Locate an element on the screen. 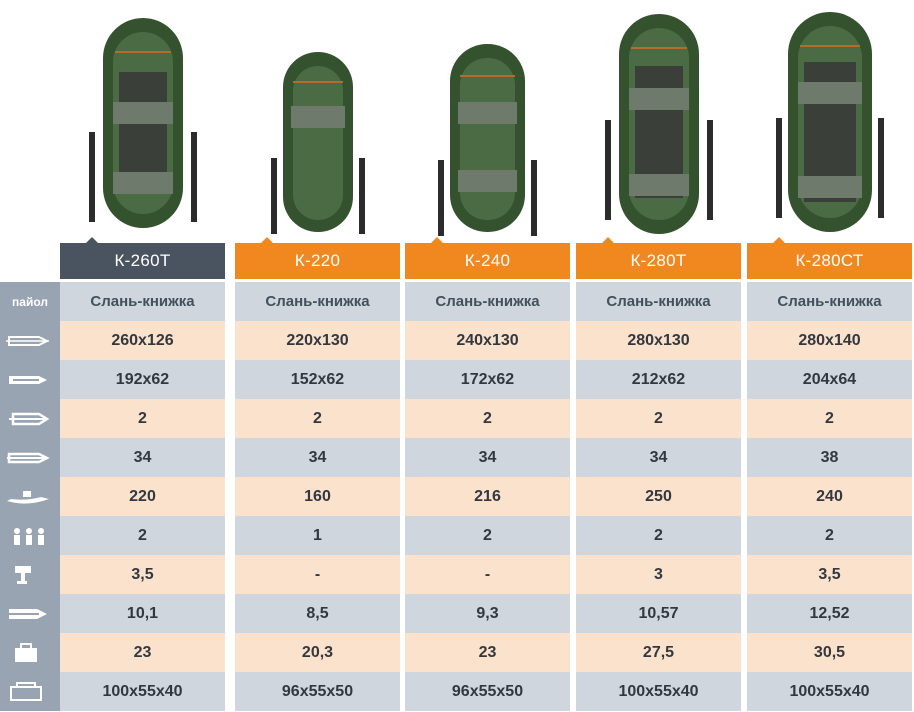  spec-cell: 12,52 is located at coordinates (829, 613).